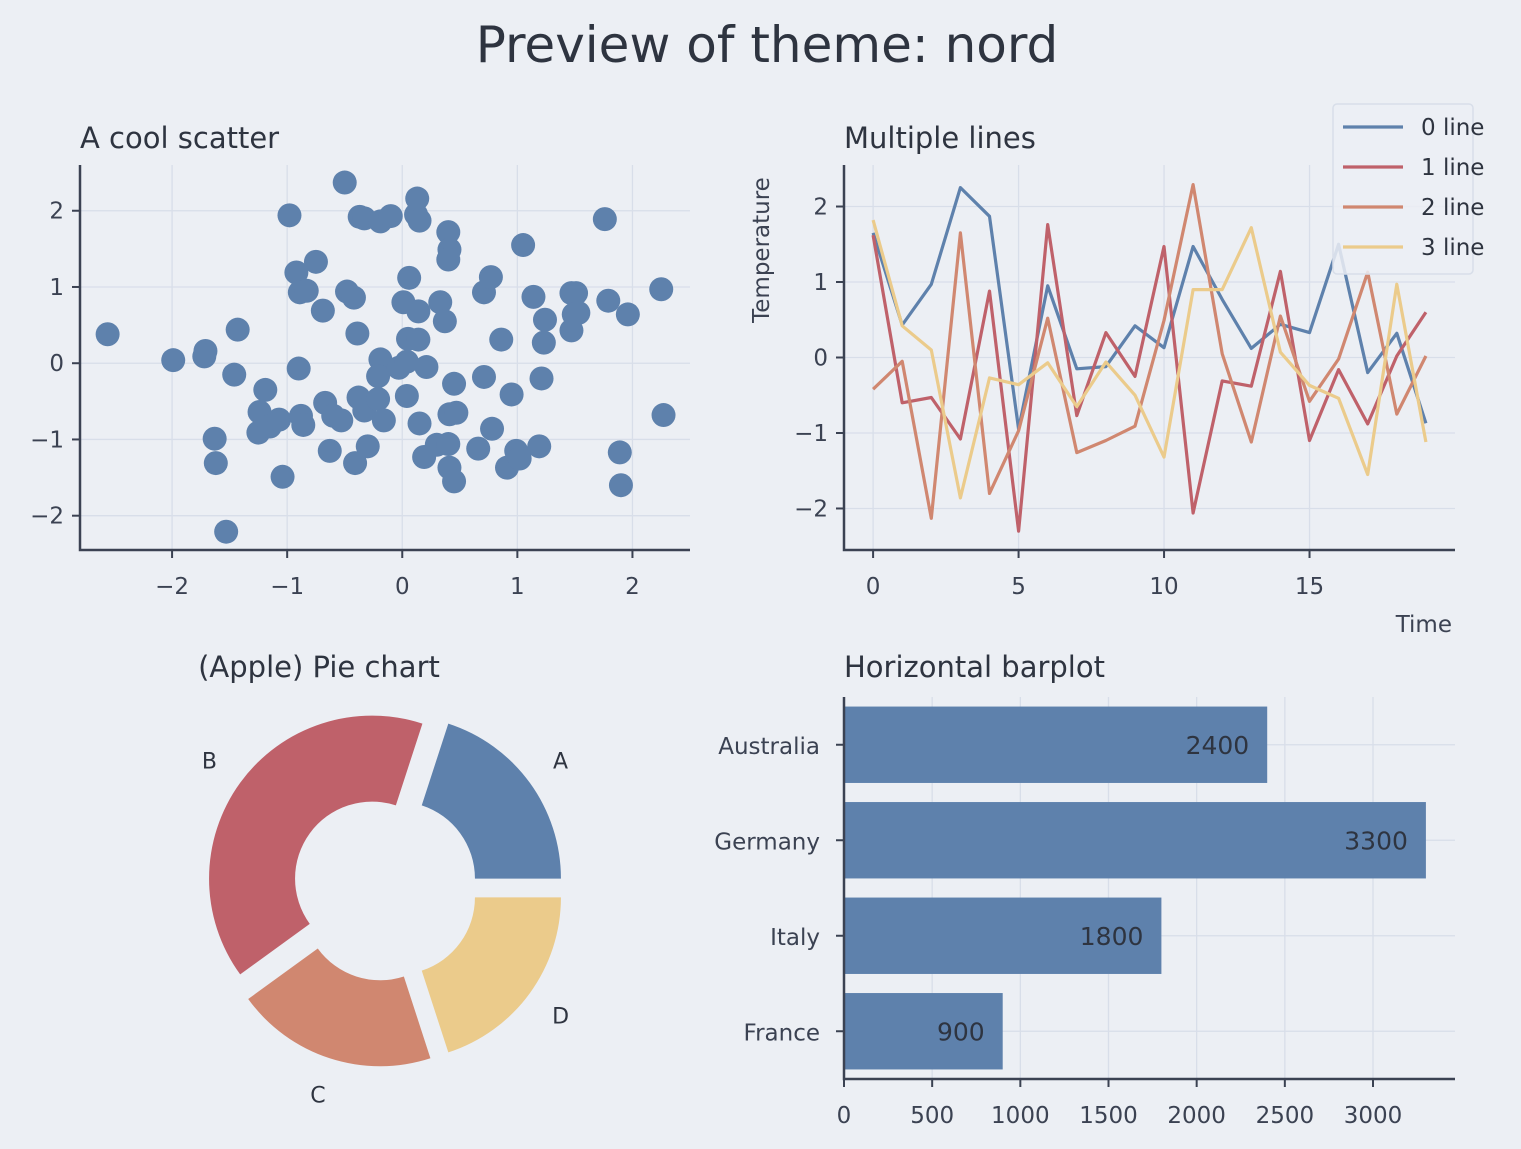 This screenshot has width=1521, height=1149. Describe the element at coordinates (491, 801) in the screenshot. I see `pie-slice-a` at that location.